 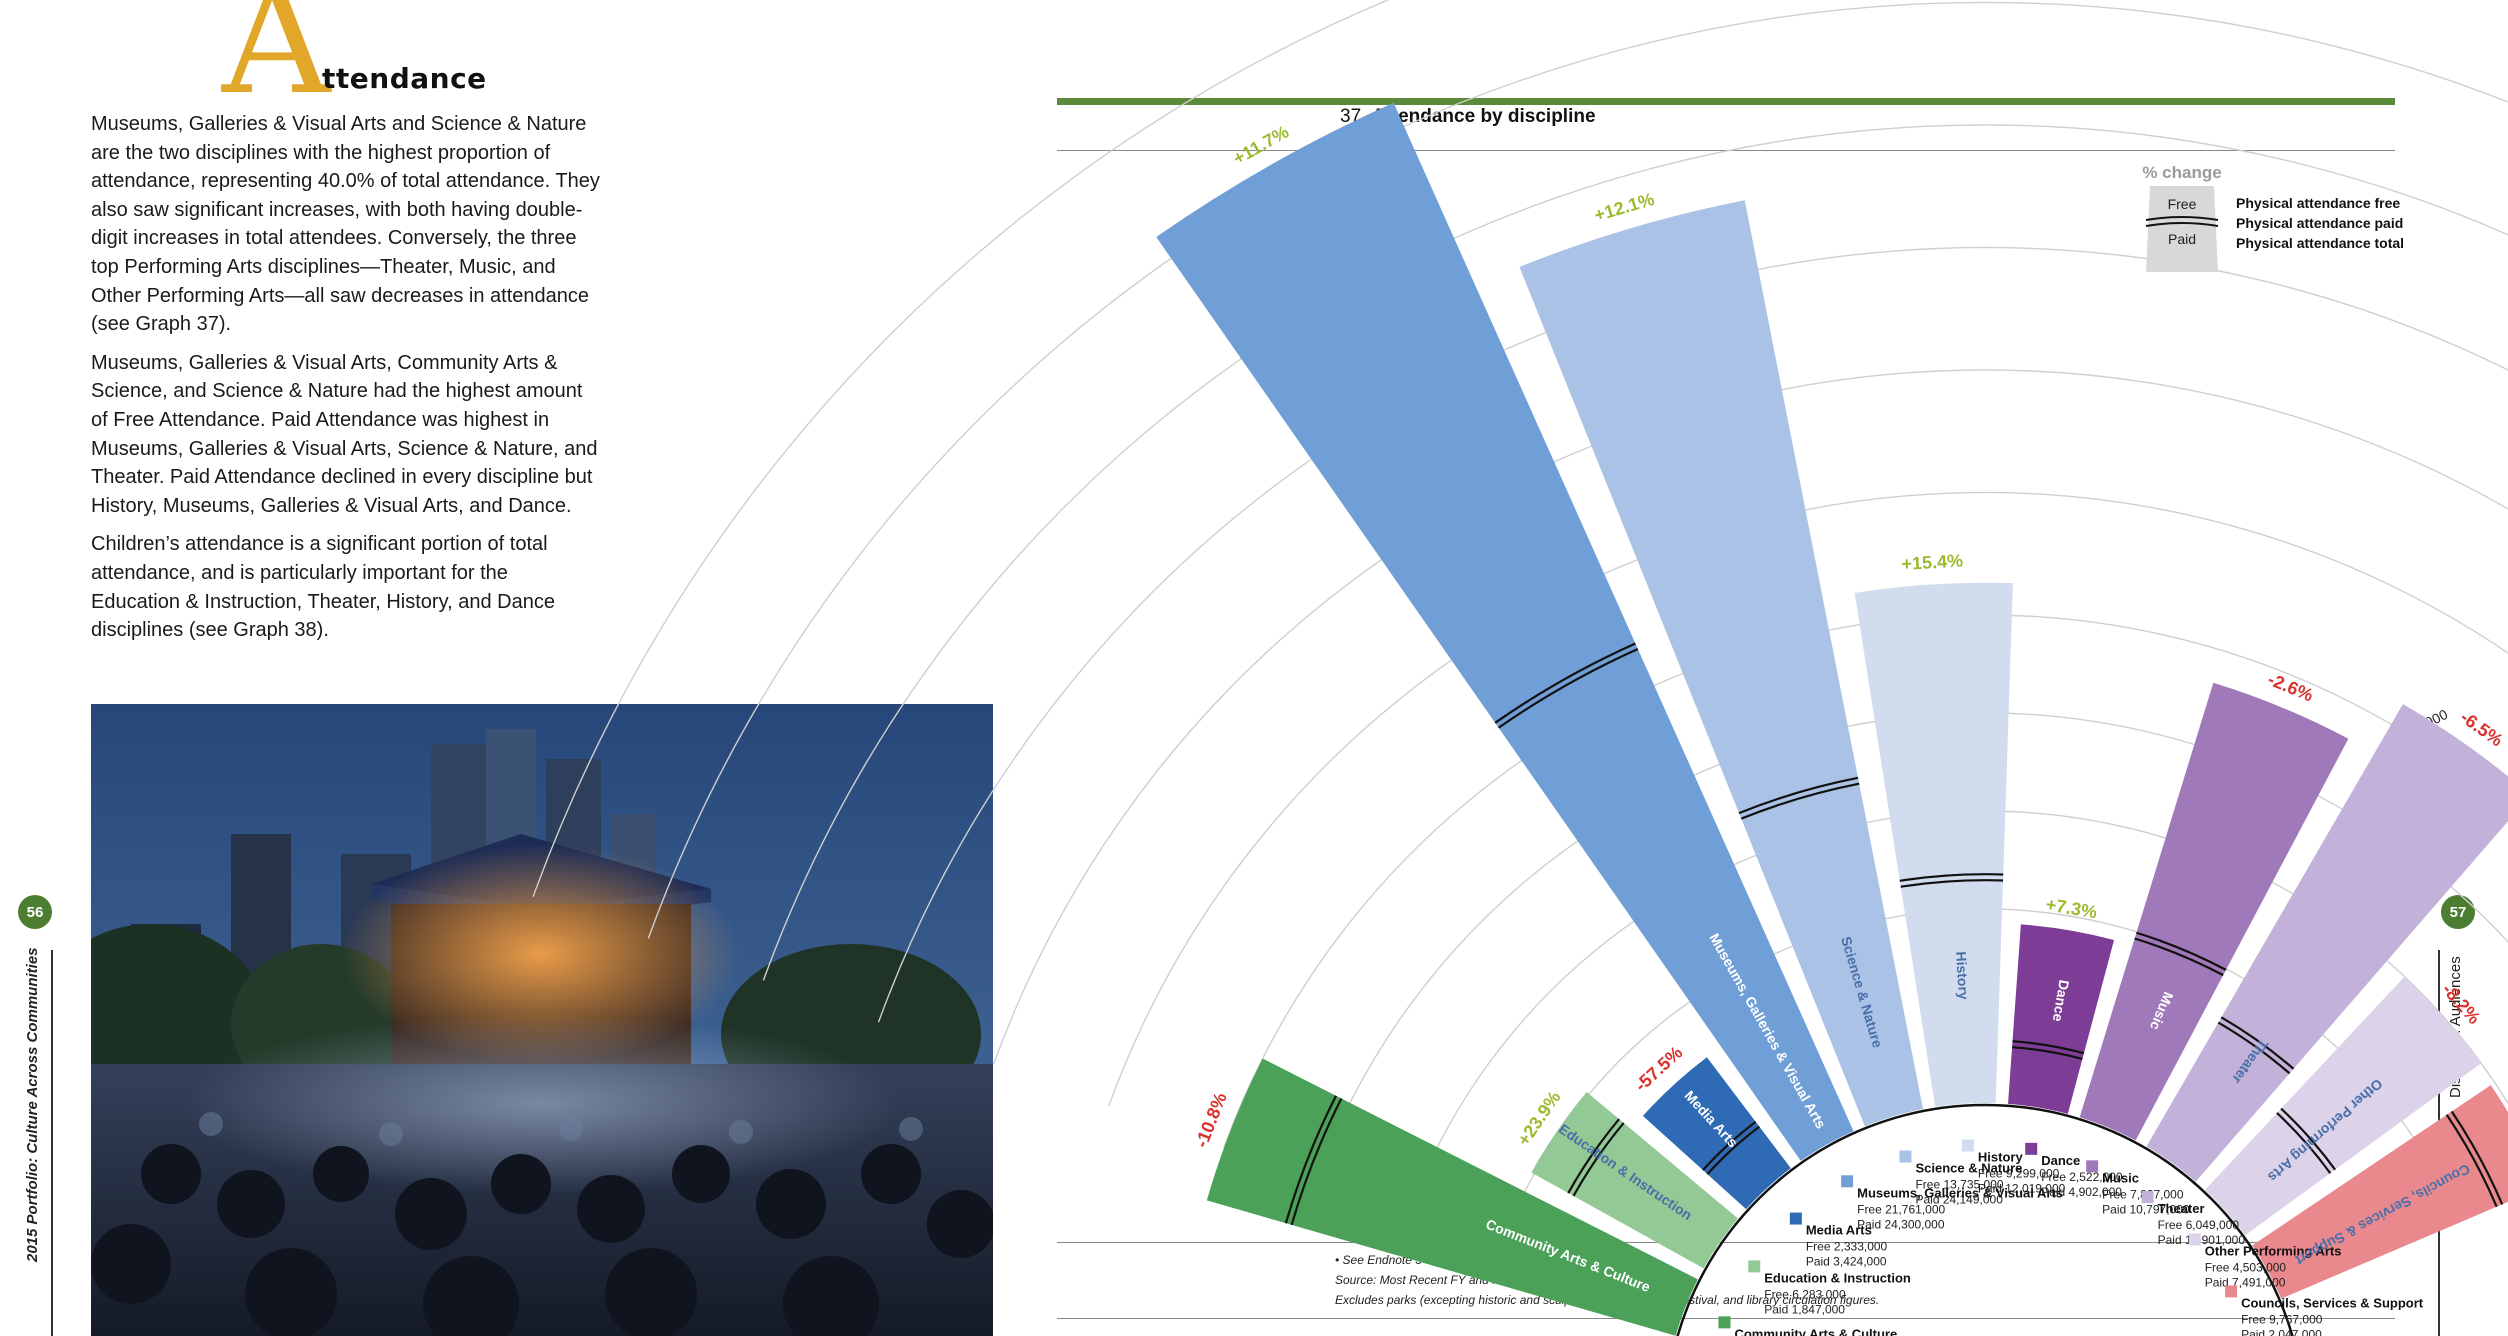 What do you see at coordinates (1805, 1294) in the screenshot?
I see `key-free: Free 6,283,000` at bounding box center [1805, 1294].